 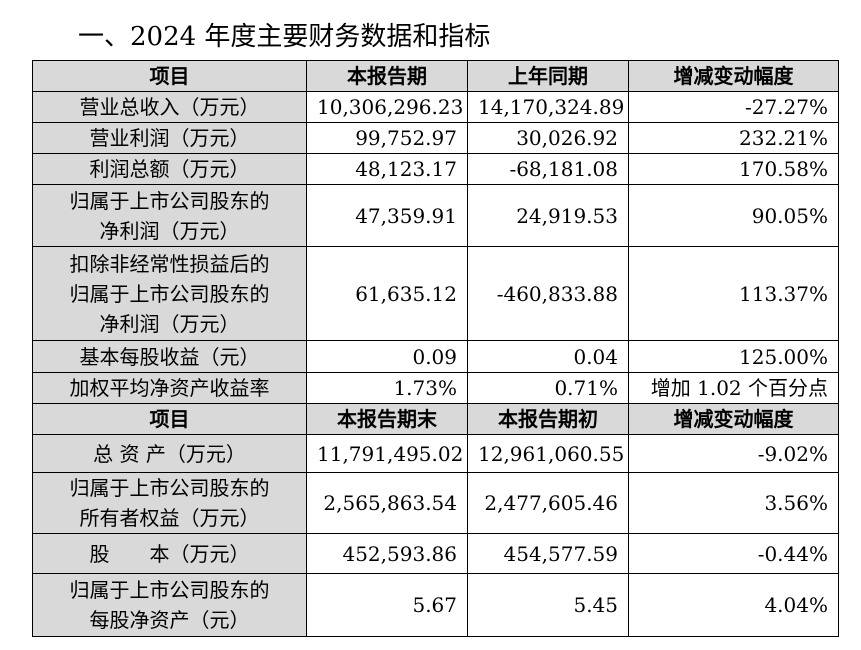 I want to click on column-header: 上年同期, so click(x=548, y=76).